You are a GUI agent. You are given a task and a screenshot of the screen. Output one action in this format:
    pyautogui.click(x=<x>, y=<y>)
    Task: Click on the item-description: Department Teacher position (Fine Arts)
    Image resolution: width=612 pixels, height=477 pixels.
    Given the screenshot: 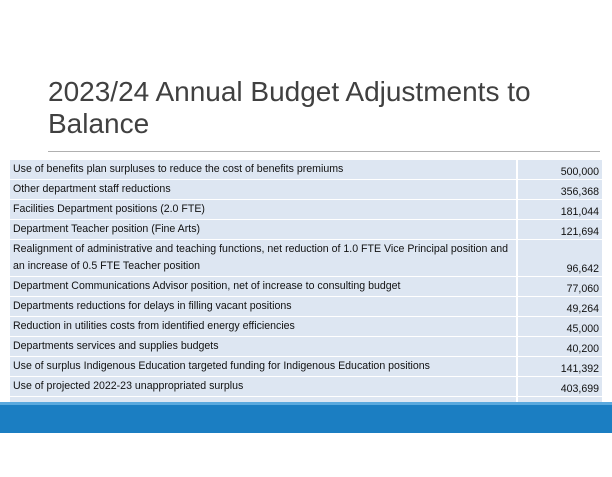 What is the action you would take?
    pyautogui.click(x=263, y=229)
    